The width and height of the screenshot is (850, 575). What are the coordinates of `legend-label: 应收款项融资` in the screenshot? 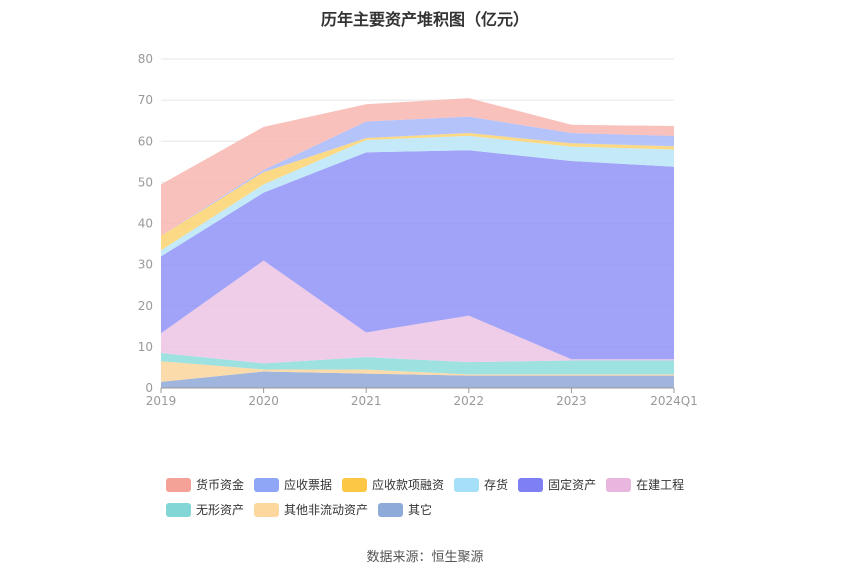 It's located at (408, 484).